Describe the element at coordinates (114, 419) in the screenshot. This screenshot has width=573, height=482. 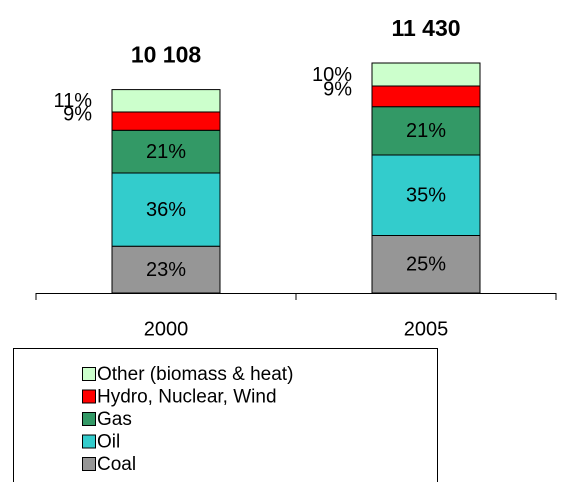
I see `legend-label: Gas` at that location.